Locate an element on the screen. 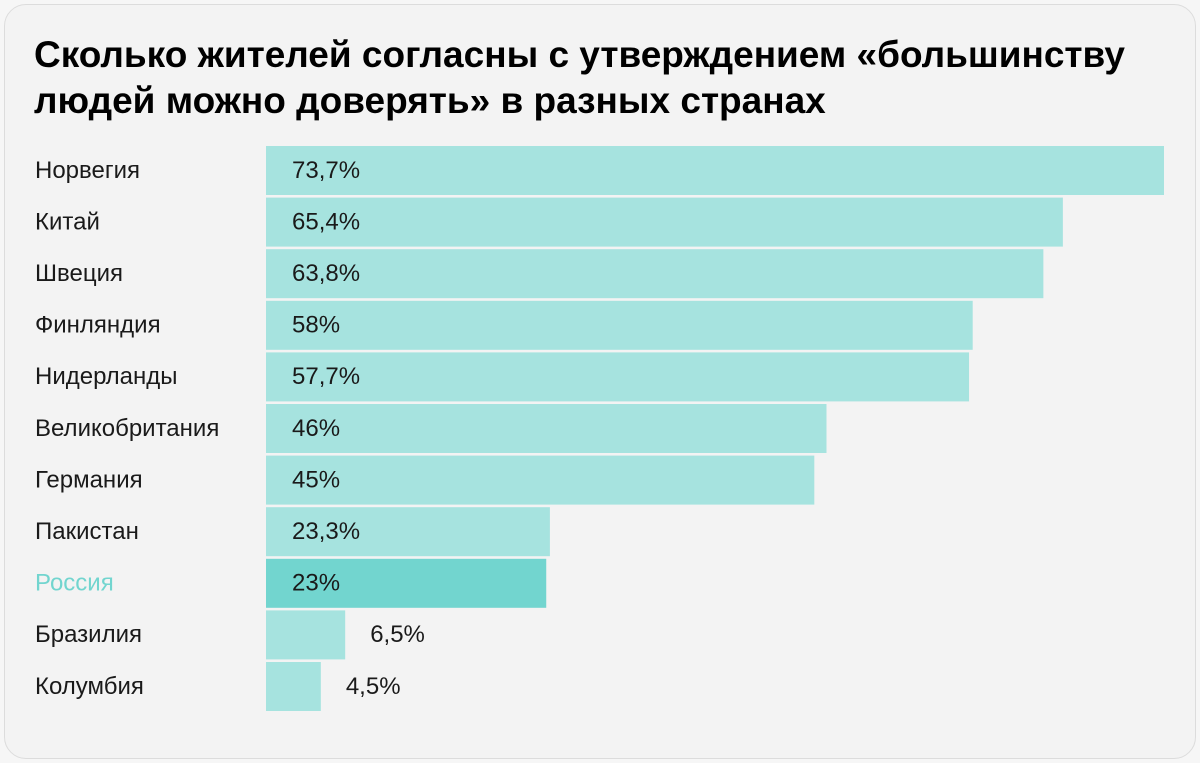 The height and width of the screenshot is (763, 1200). bar-highlighted is located at coordinates (406, 583).